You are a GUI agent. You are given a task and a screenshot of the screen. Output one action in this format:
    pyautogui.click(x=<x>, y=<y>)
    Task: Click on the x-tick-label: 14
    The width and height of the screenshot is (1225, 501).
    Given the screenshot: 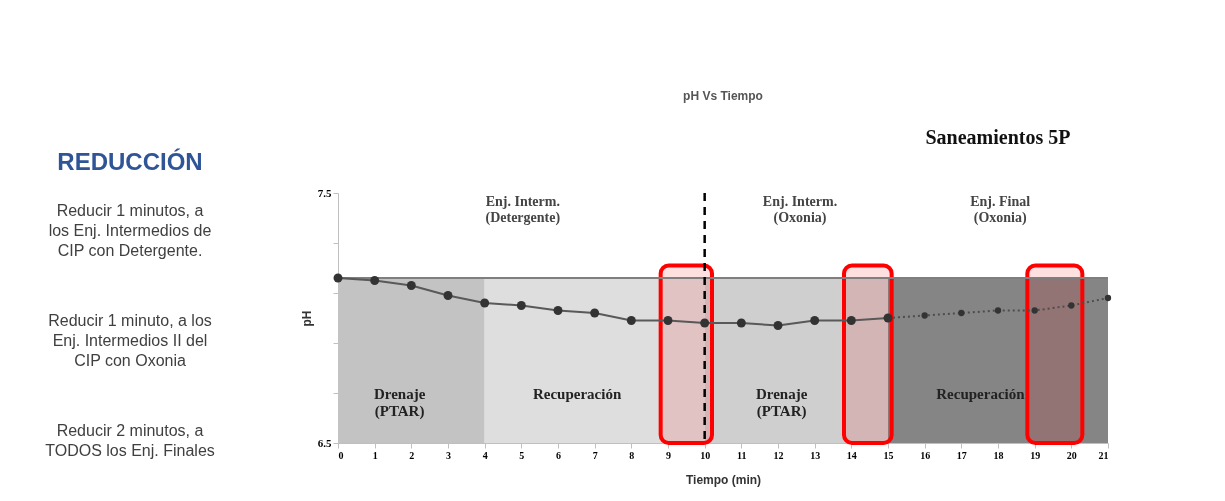 What is the action you would take?
    pyautogui.click(x=851, y=455)
    